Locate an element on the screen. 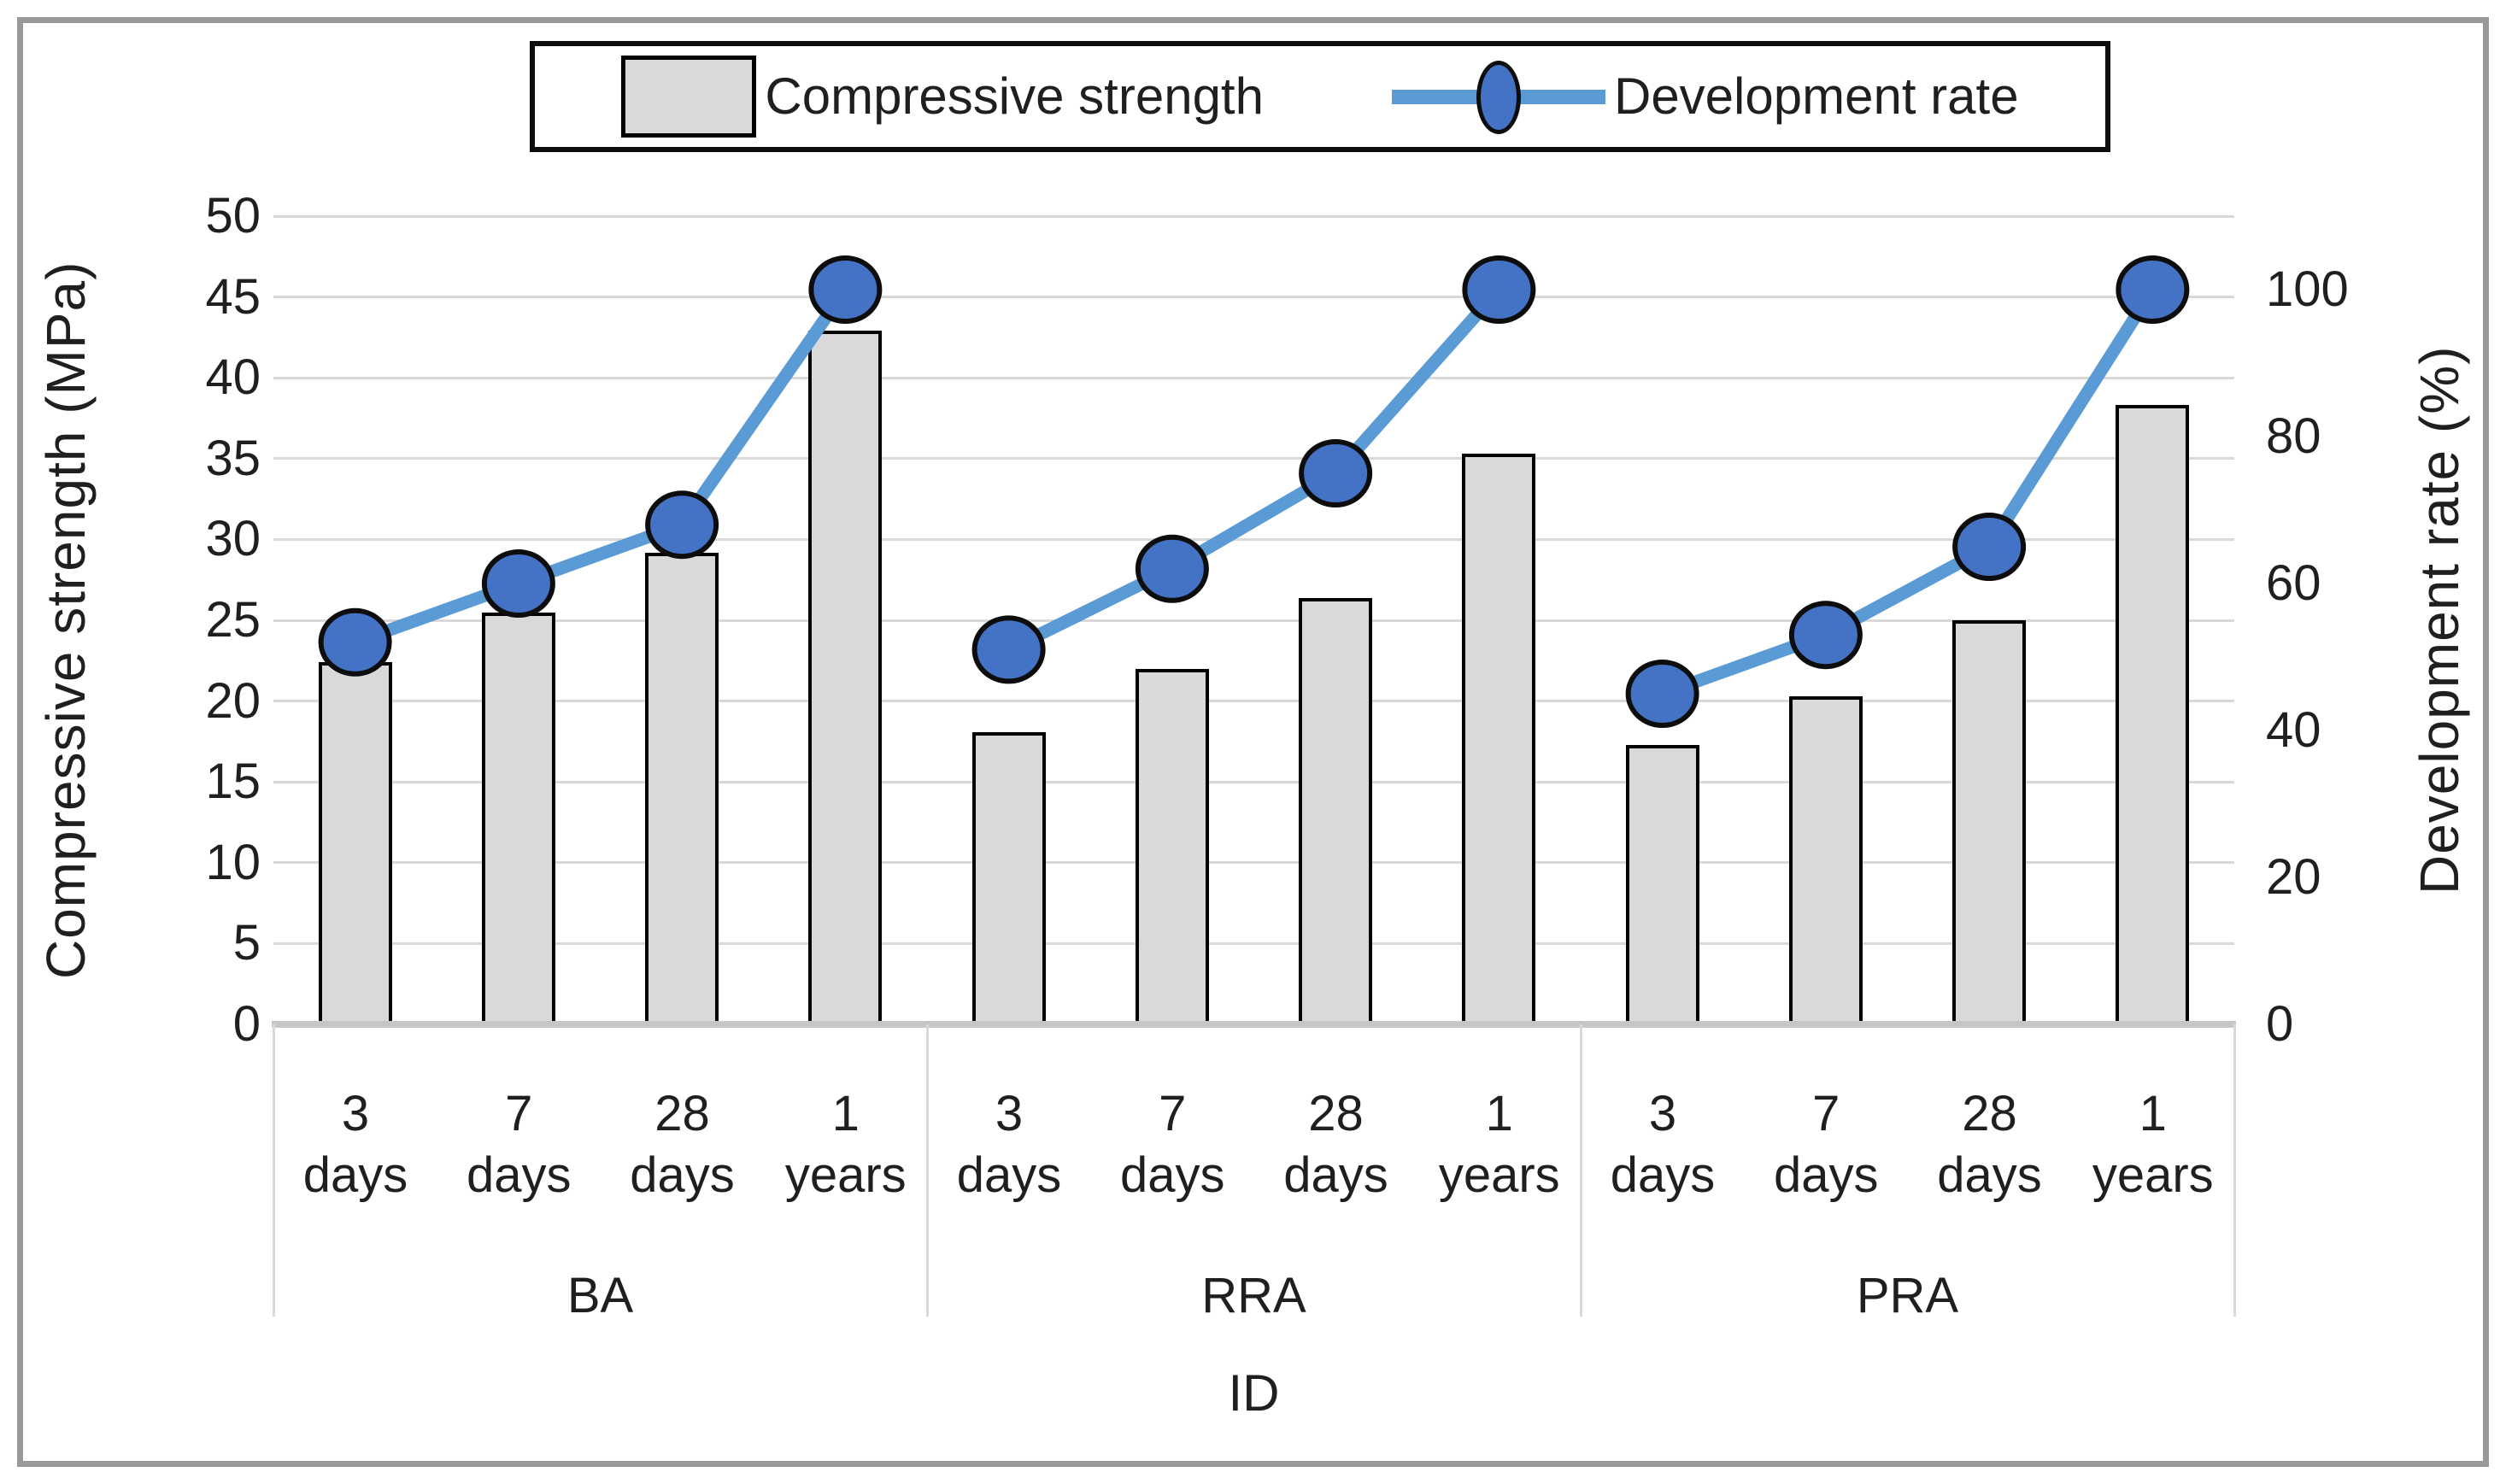 The width and height of the screenshot is (2506, 1484). legend-item-development-rate: Development rate is located at coordinates (1705, 96).